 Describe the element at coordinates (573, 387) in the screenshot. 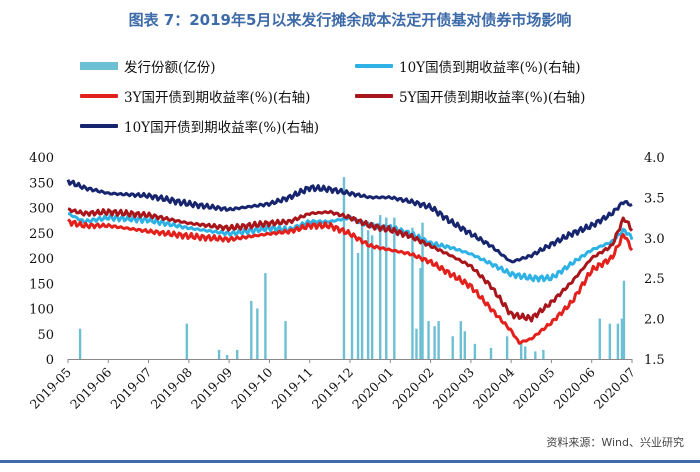

I see `x-axis-tick-label: 2020-06` at that location.